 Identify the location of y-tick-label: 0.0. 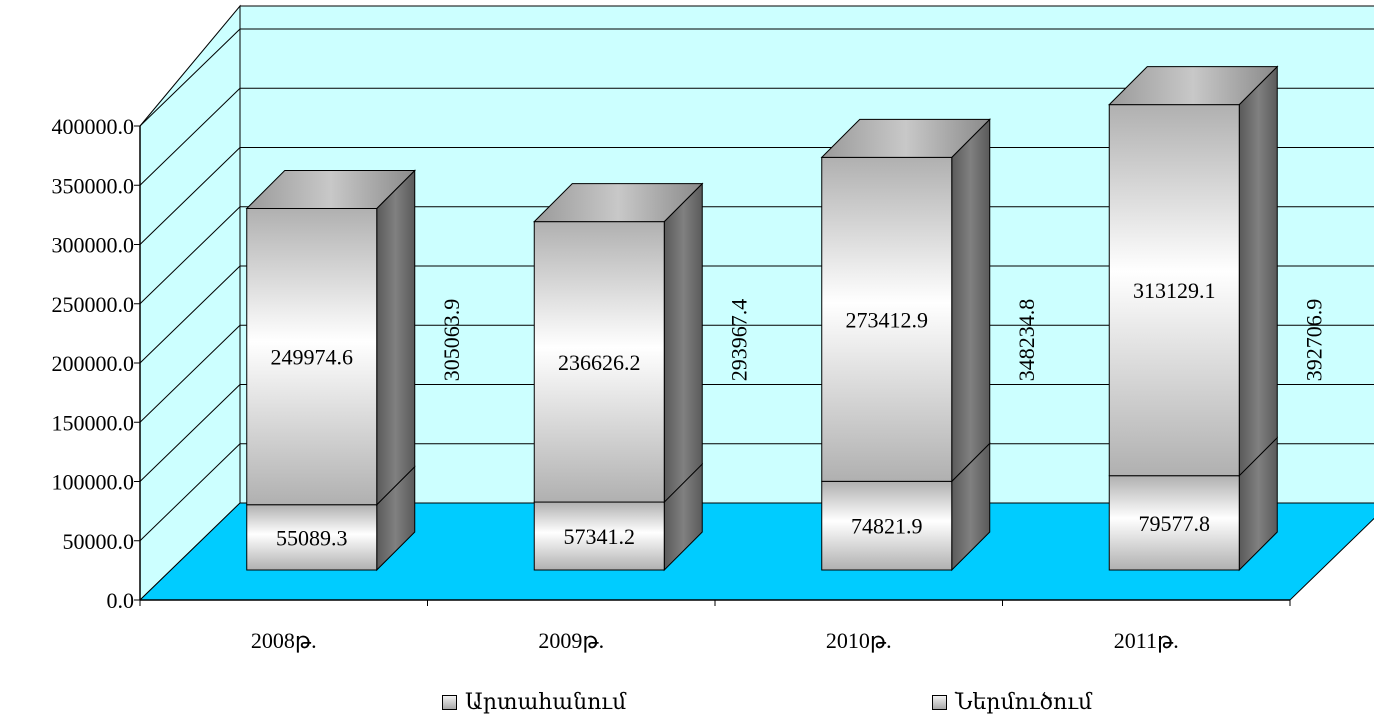
(121, 600).